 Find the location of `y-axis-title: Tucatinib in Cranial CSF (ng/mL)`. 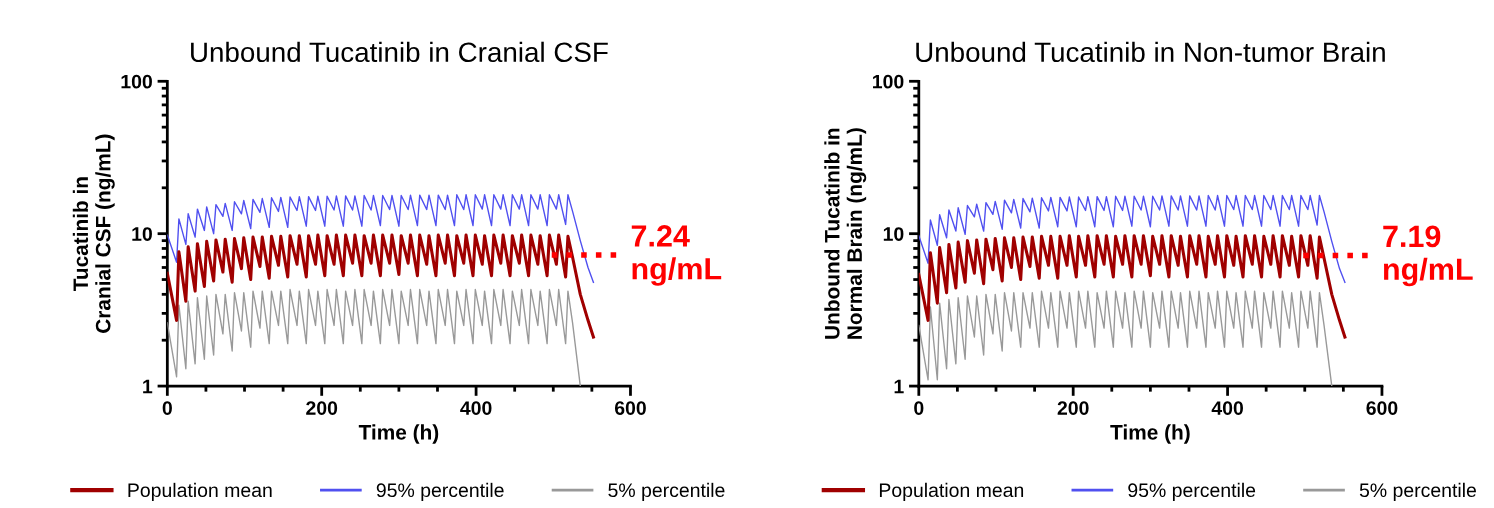

y-axis-title: Tucatinib in Cranial CSF (ng/mL) is located at coordinates (93, 233).